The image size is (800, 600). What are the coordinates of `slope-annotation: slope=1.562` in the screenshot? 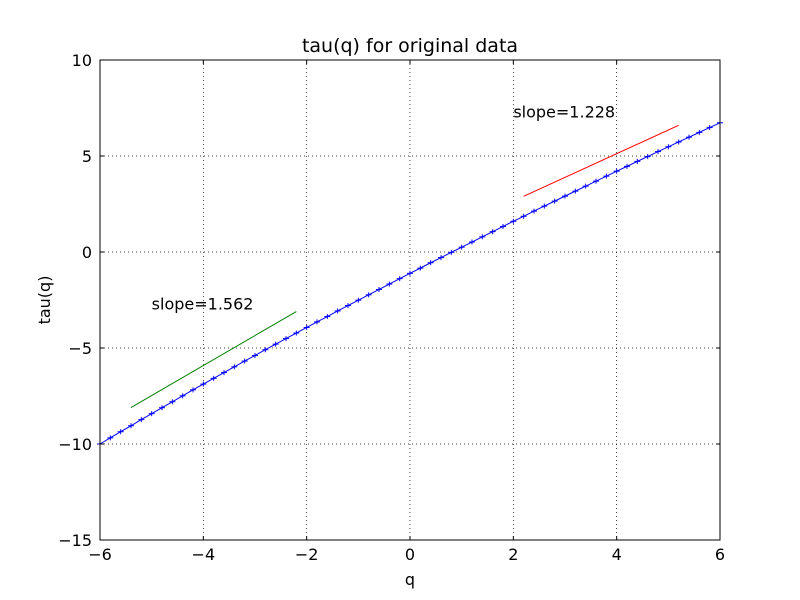 It's located at (203, 304).